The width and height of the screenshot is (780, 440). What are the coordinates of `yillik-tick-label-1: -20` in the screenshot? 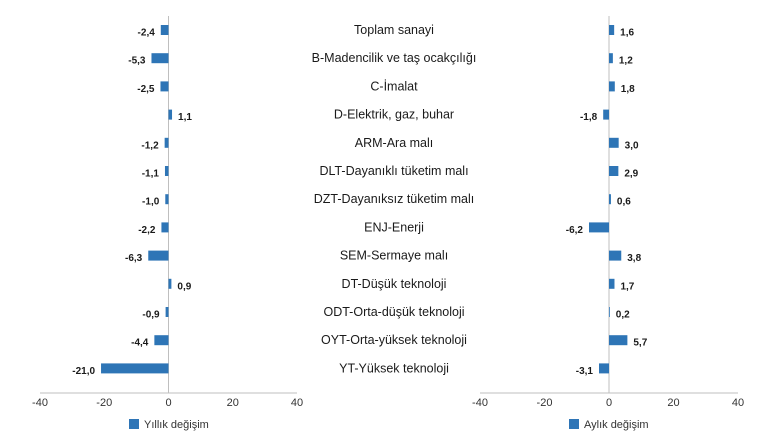 It's located at (104, 403).